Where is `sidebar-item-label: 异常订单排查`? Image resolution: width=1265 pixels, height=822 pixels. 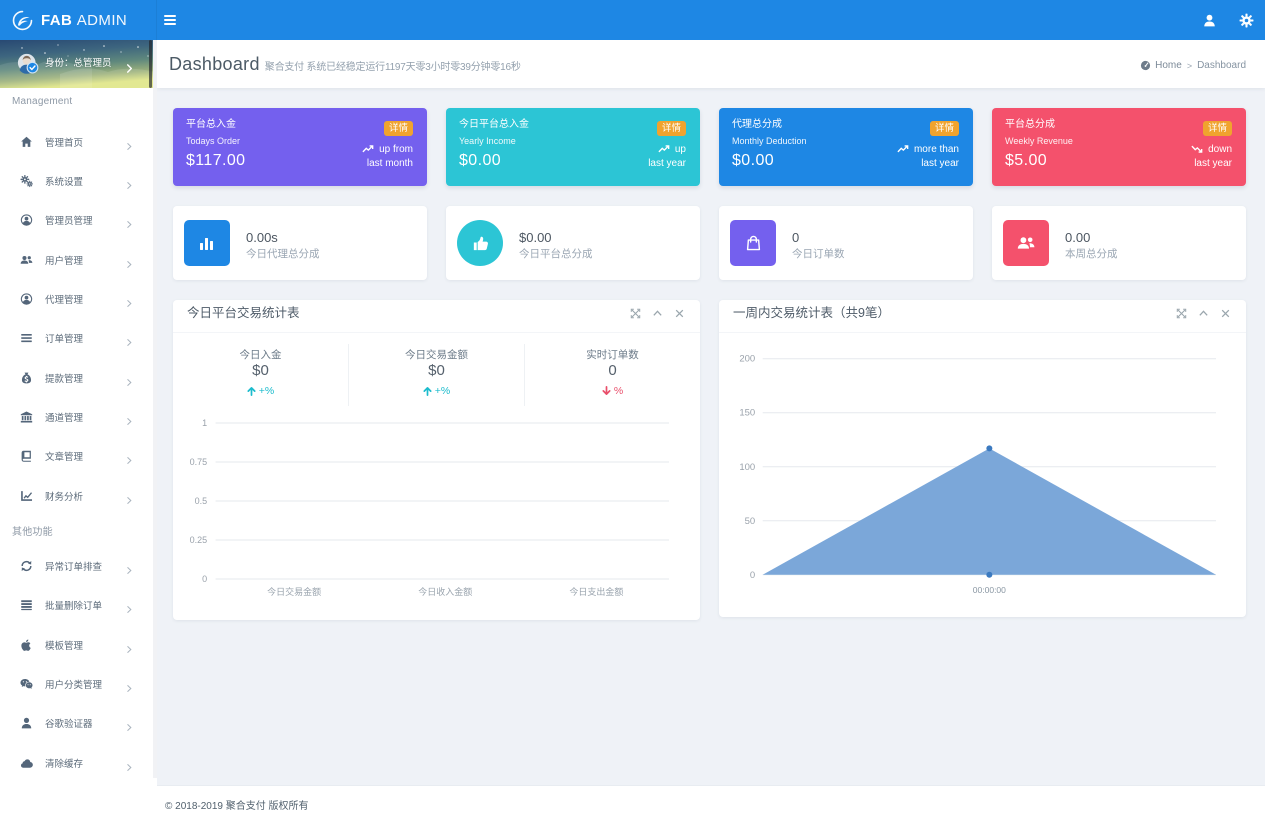
sidebar-item-label: 异常订单排查 is located at coordinates (74, 567).